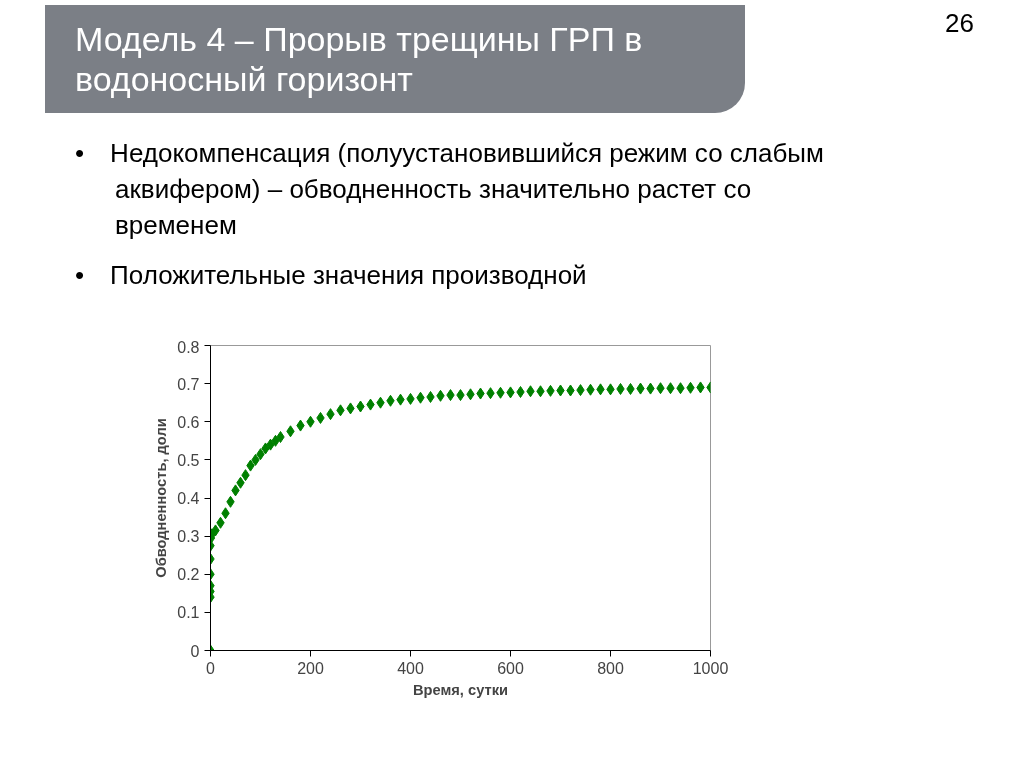 The width and height of the screenshot is (1024, 768). I want to click on y-tick-label: 0.8, so click(188, 347).